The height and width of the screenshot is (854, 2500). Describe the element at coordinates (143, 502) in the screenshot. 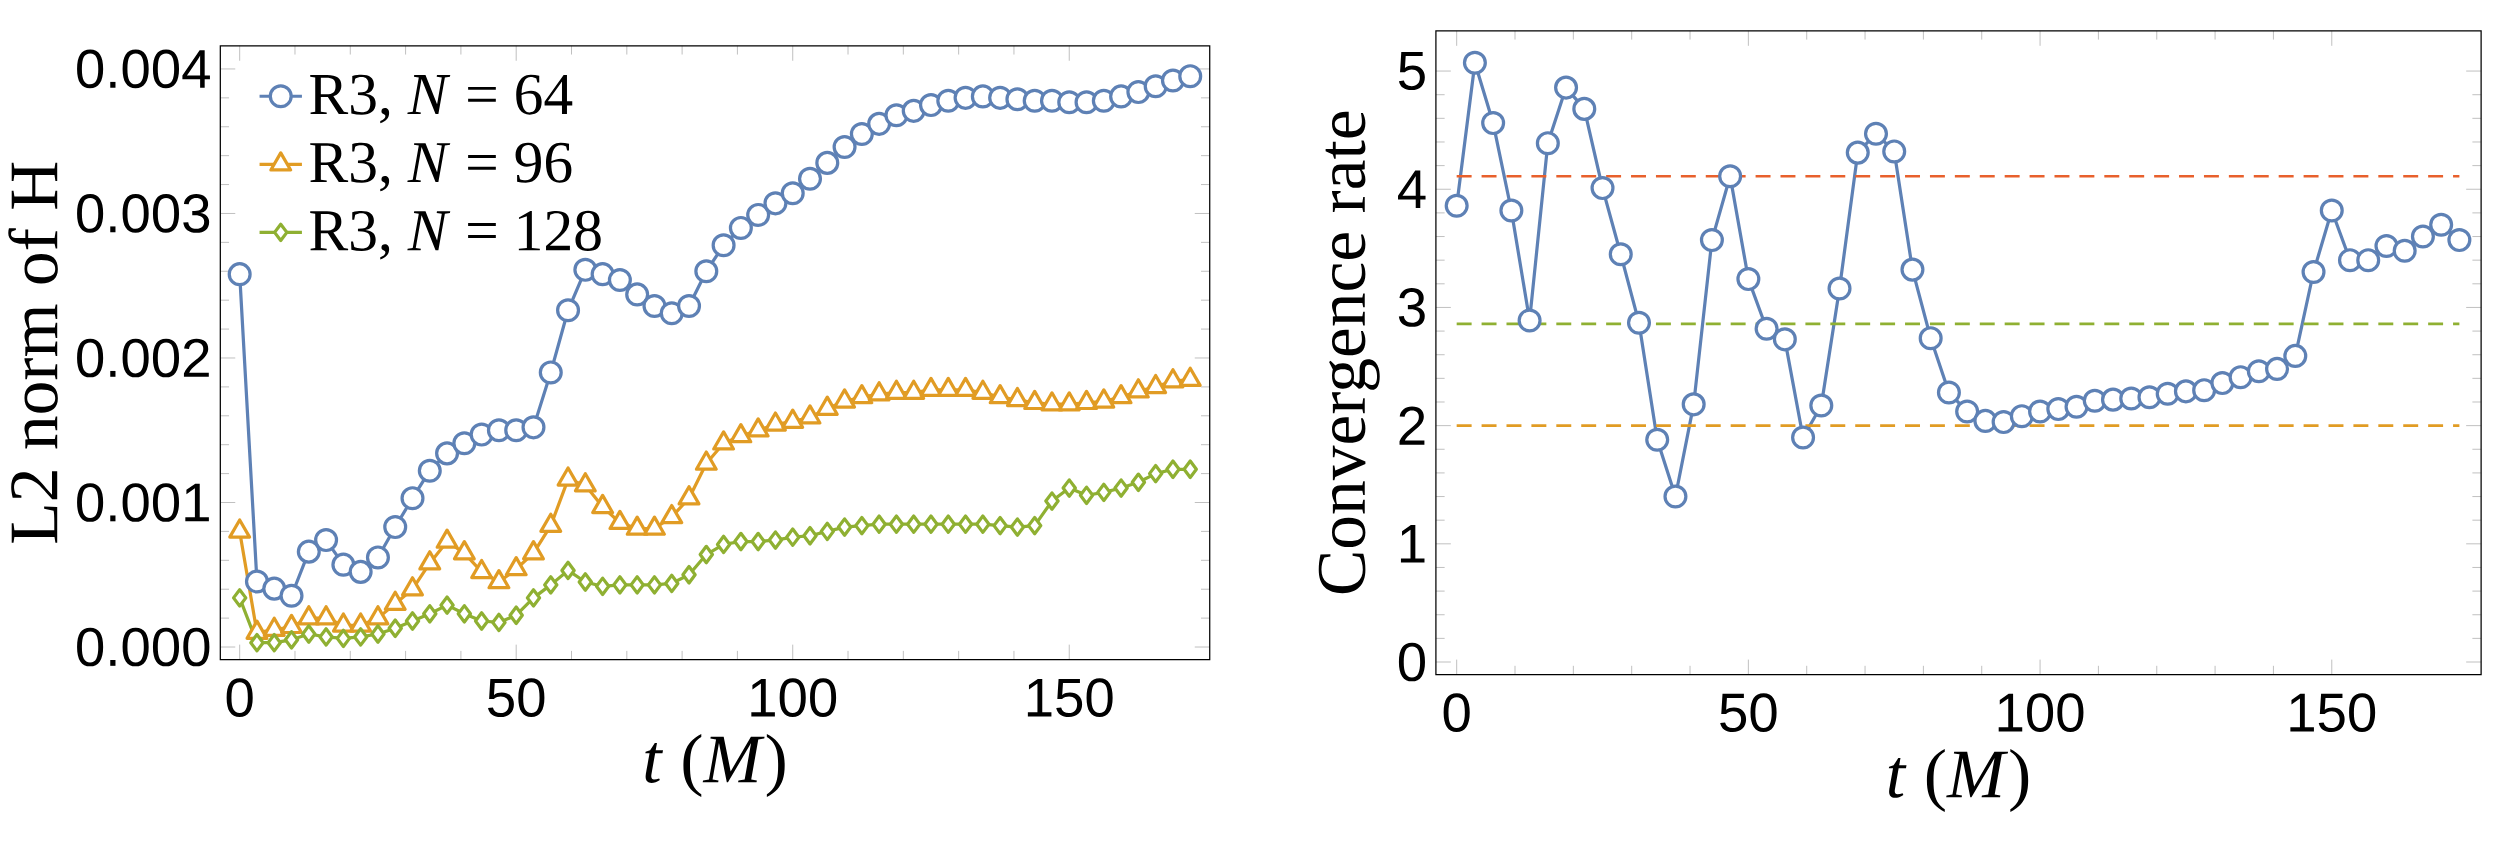

I see `y-tick-label: 0.001` at that location.